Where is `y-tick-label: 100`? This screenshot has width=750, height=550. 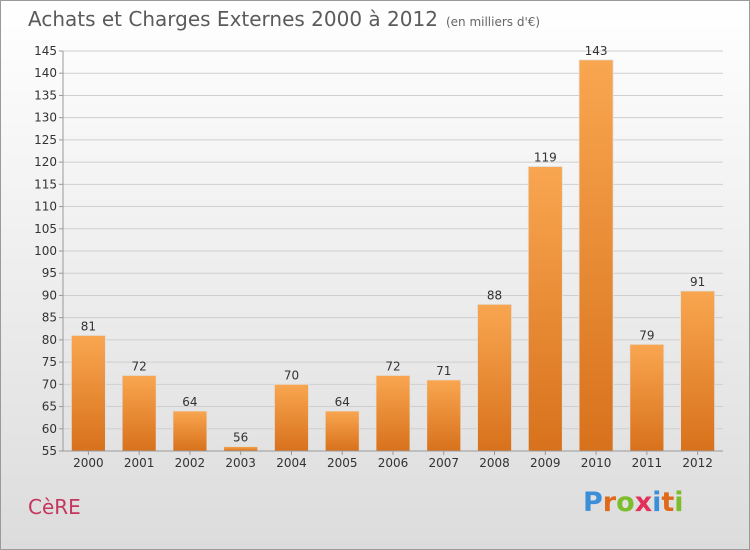
y-tick-label: 100 is located at coordinates (45, 251).